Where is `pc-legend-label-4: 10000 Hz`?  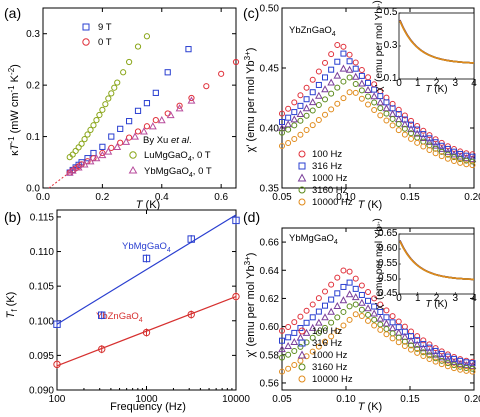
pc-legend-label-4: 10000 Hz is located at coordinates (332, 202).